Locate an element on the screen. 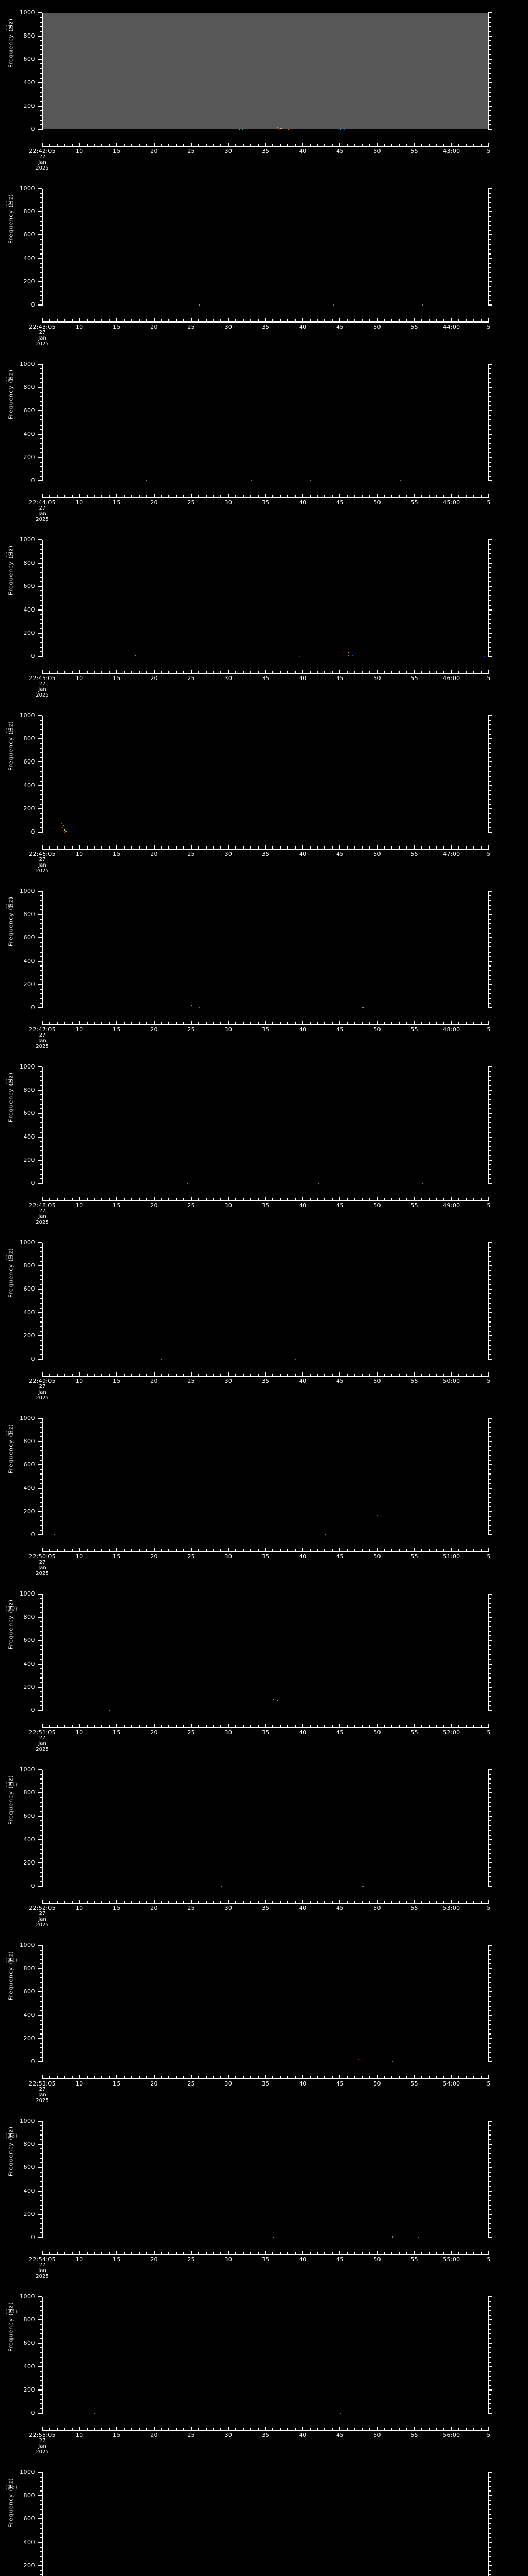  y-axis-tick-label: 0 is located at coordinates (33, 831).